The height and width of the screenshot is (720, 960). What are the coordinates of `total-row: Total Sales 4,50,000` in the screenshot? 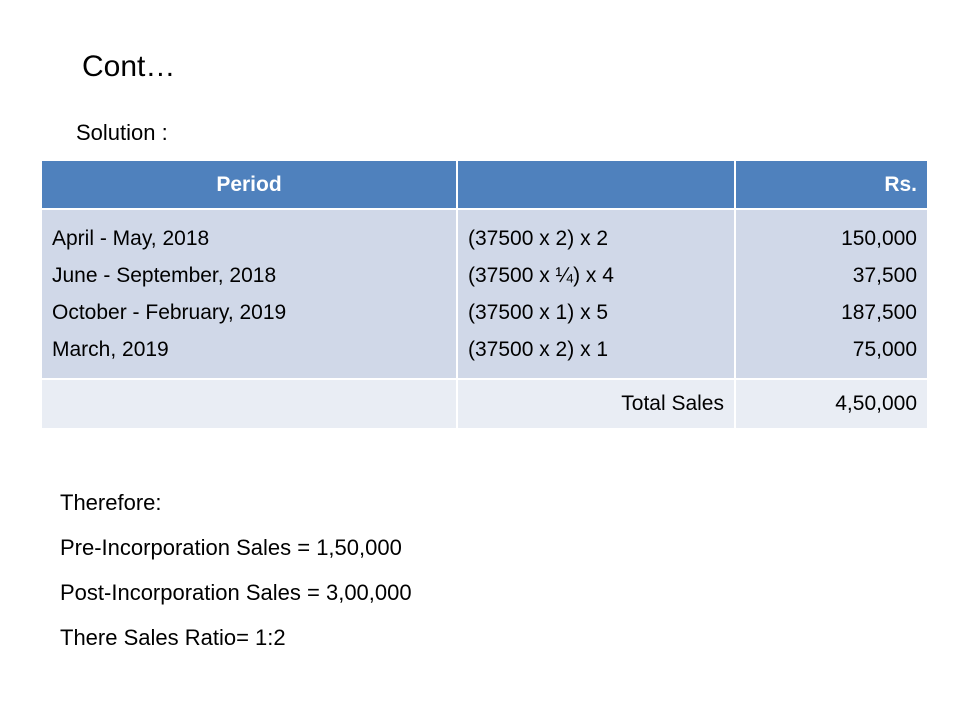 It's located at (484, 404).